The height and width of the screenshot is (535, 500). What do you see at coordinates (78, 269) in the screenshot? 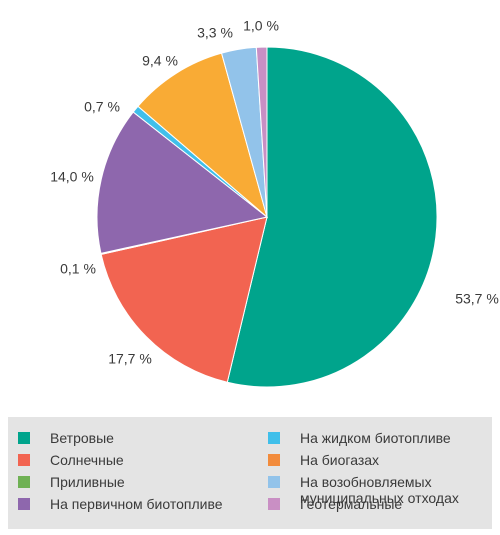
I see `slice-value-label-2: 0,1 %` at bounding box center [78, 269].